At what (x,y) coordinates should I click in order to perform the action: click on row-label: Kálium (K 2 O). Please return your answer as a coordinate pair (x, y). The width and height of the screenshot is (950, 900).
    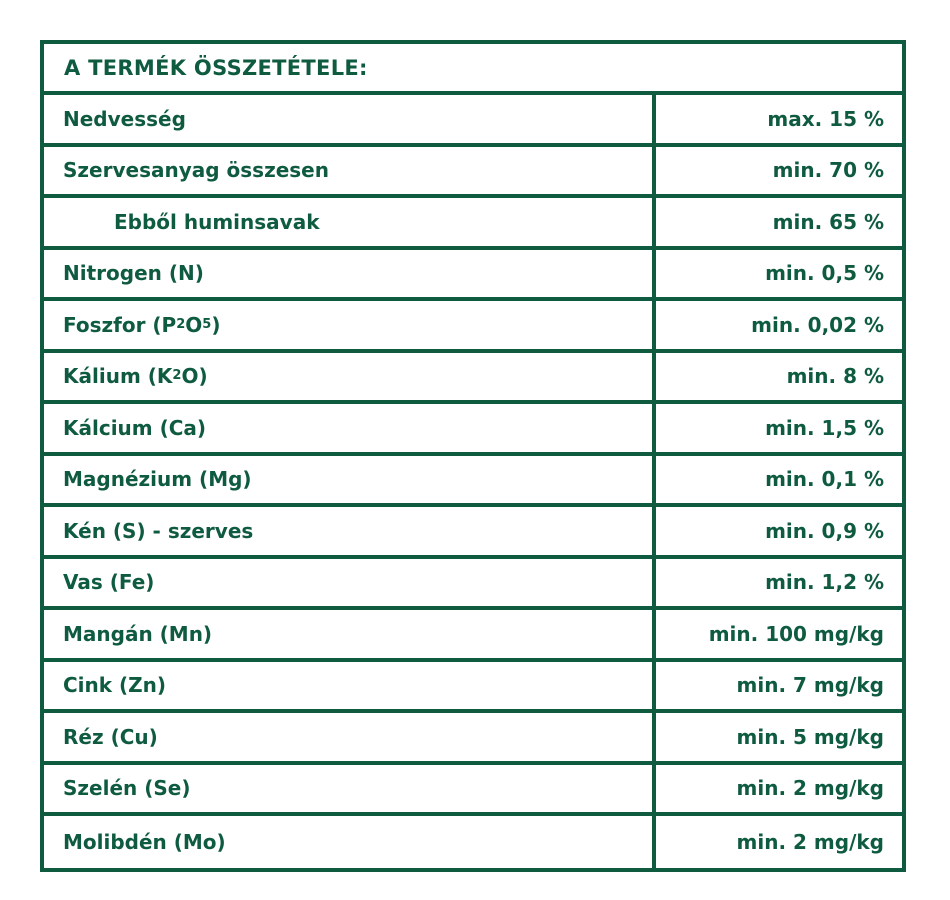
    Looking at the image, I should click on (350, 376).